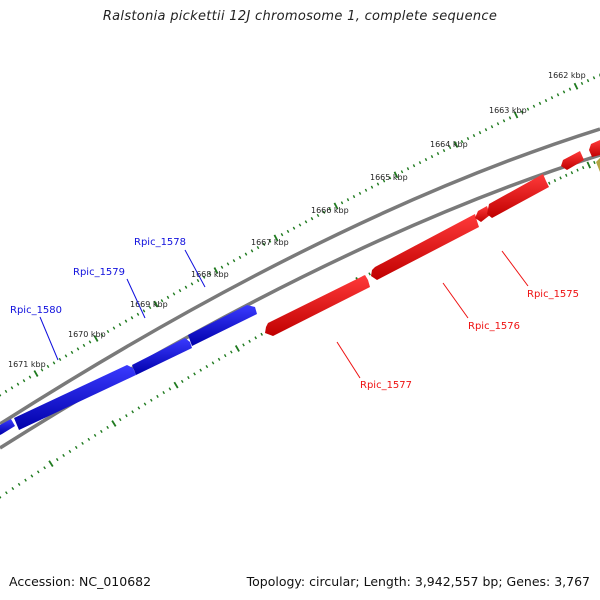 This screenshot has width=600, height=600. What do you see at coordinates (386, 385) in the screenshot?
I see `gene-label-rpic-1577: Rpic_1577` at bounding box center [386, 385].